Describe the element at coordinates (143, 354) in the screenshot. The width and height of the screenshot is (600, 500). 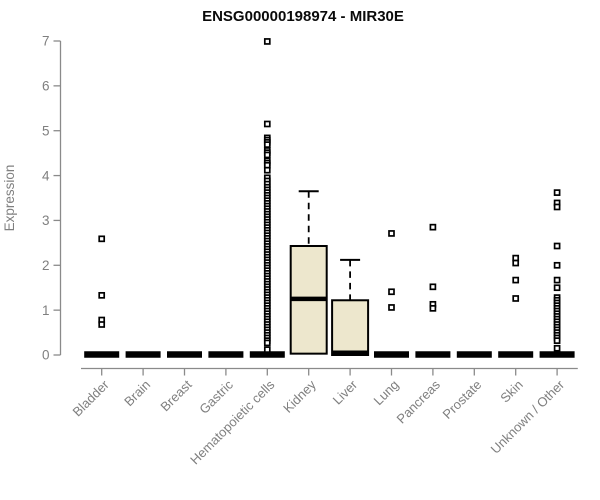
I see `collapsed-box-brain` at that location.